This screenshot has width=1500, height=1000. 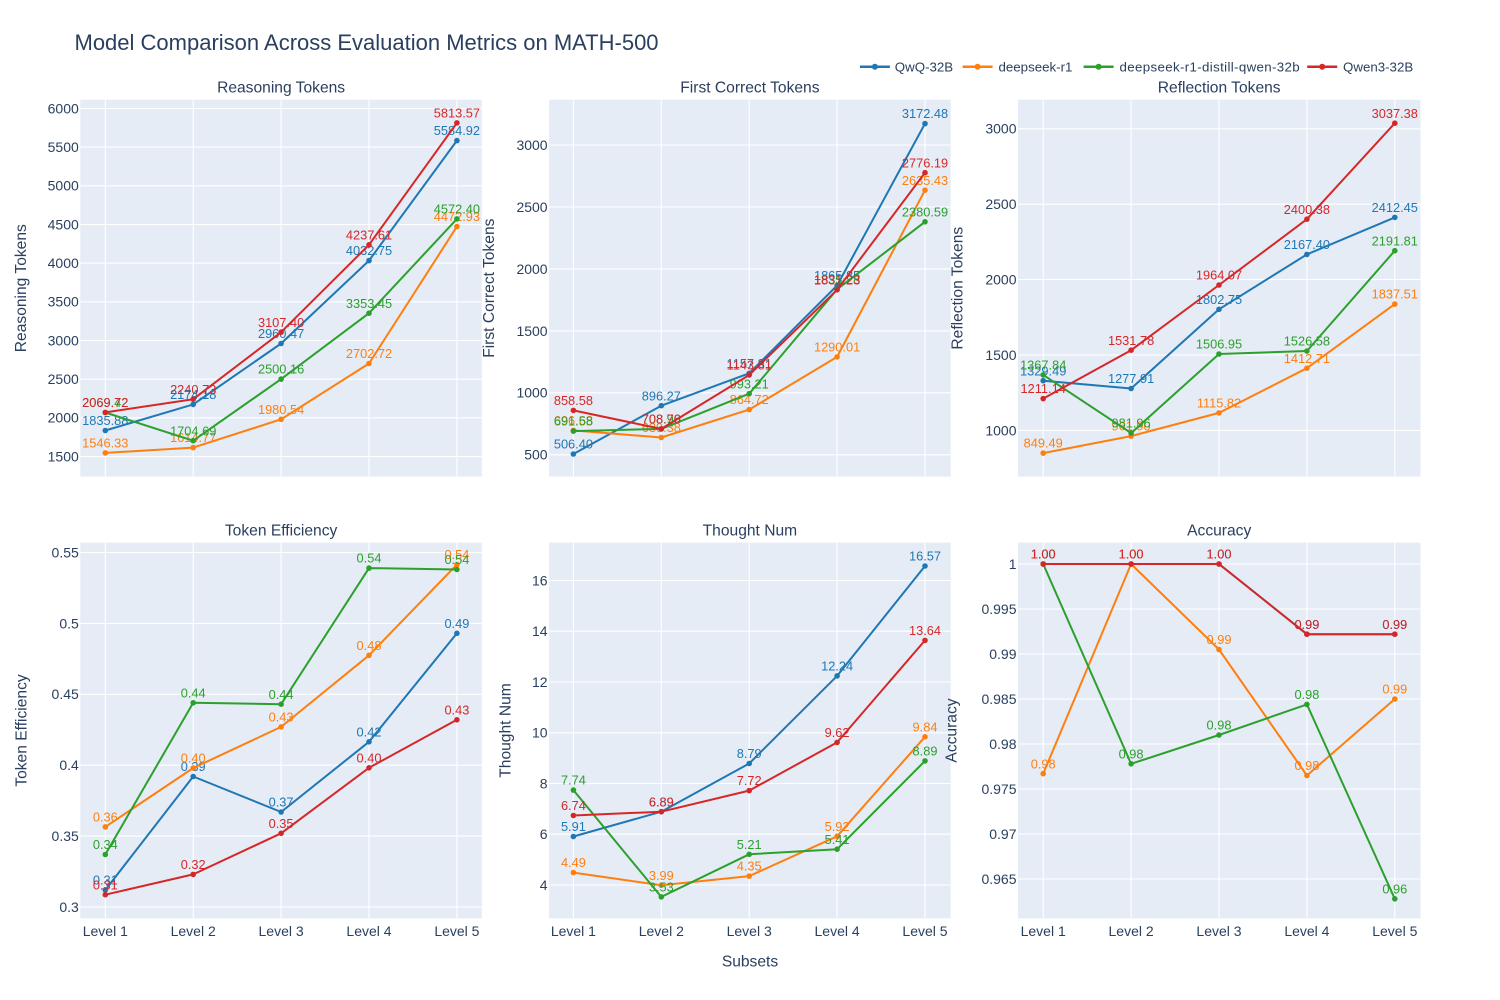 I want to click on svg-text: 1290.01, so click(x=837, y=347).